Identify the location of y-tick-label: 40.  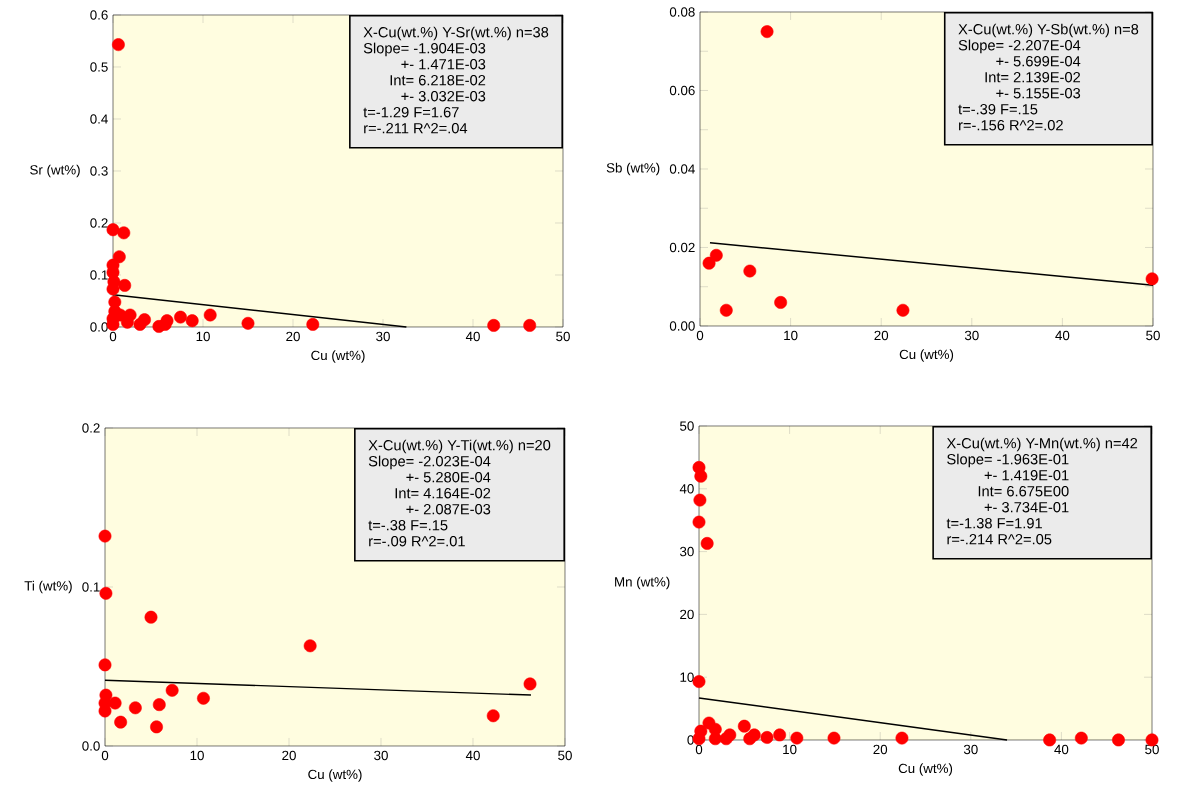
(686, 489).